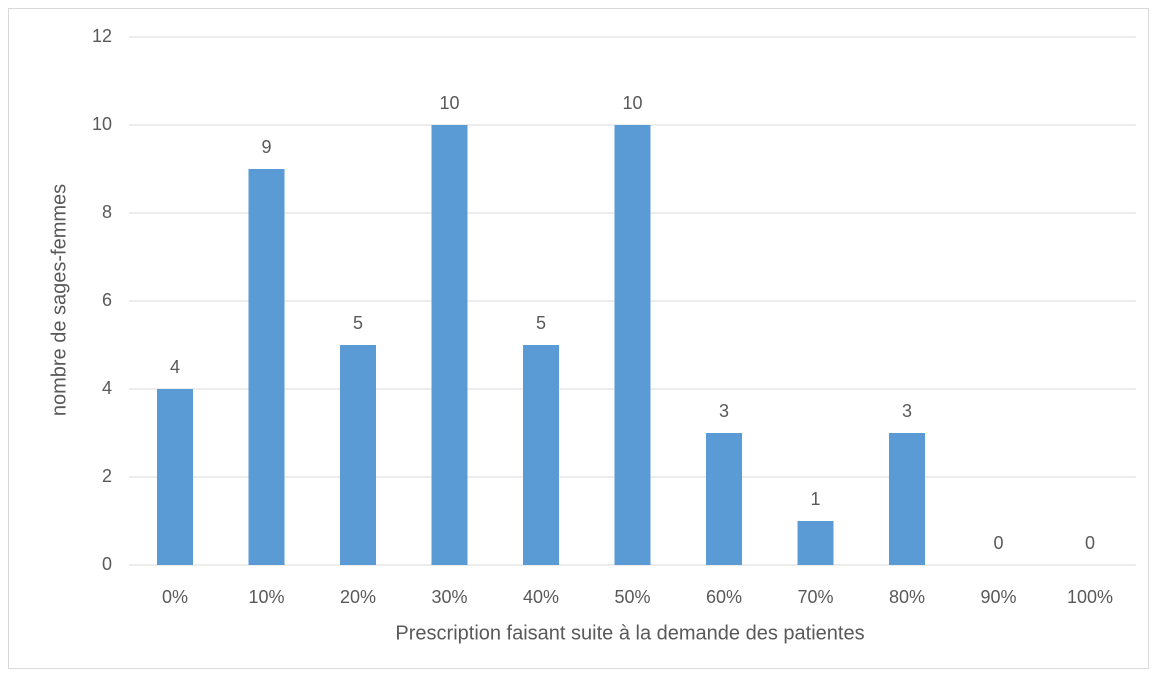 The image size is (1157, 677). What do you see at coordinates (1090, 597) in the screenshot?
I see `x-tick-label: 100%` at bounding box center [1090, 597].